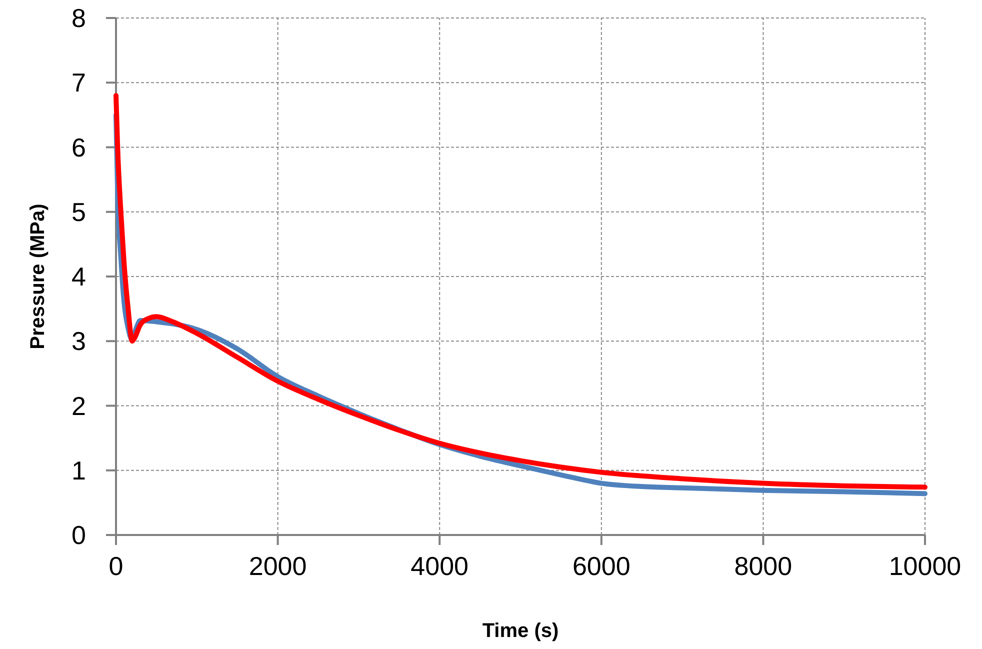 Image resolution: width=982 pixels, height=649 pixels. I want to click on x-tick-label: 8000, so click(763, 566).